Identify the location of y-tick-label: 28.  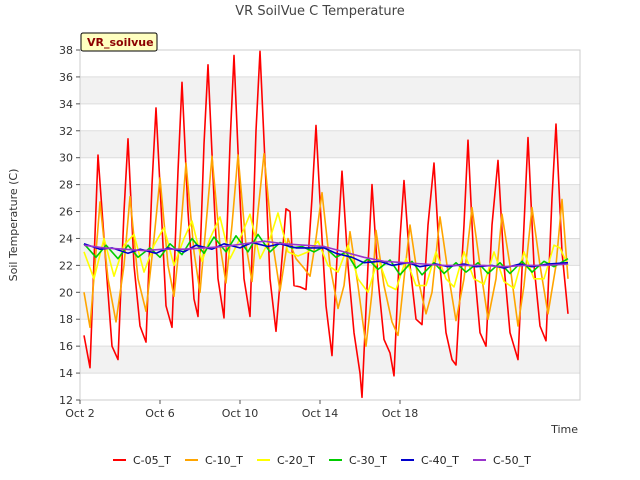
(66, 185).